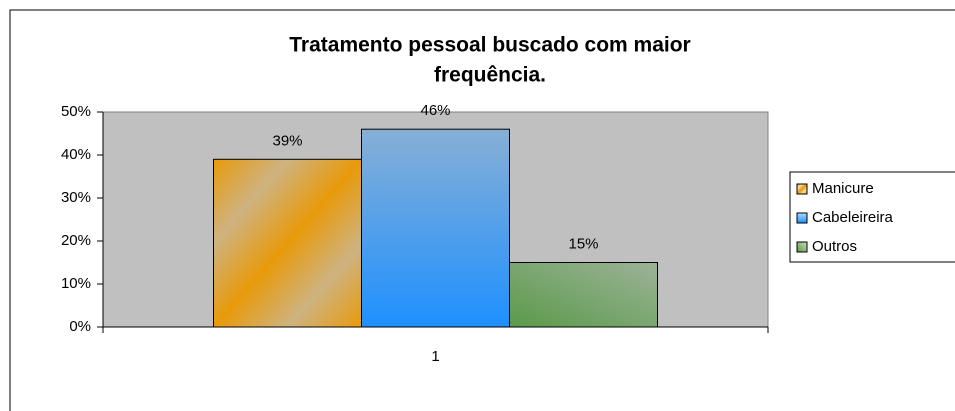 The width and height of the screenshot is (955, 411). Describe the element at coordinates (853, 217) in the screenshot. I see `legend-label: Cabeleireira` at that location.